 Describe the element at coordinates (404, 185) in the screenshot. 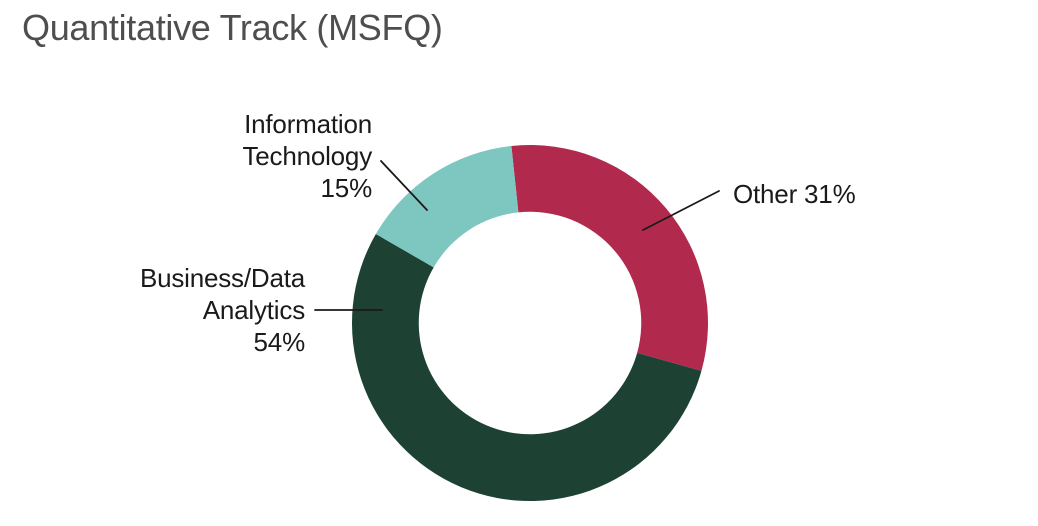

I see `leader-line-information-technology` at that location.